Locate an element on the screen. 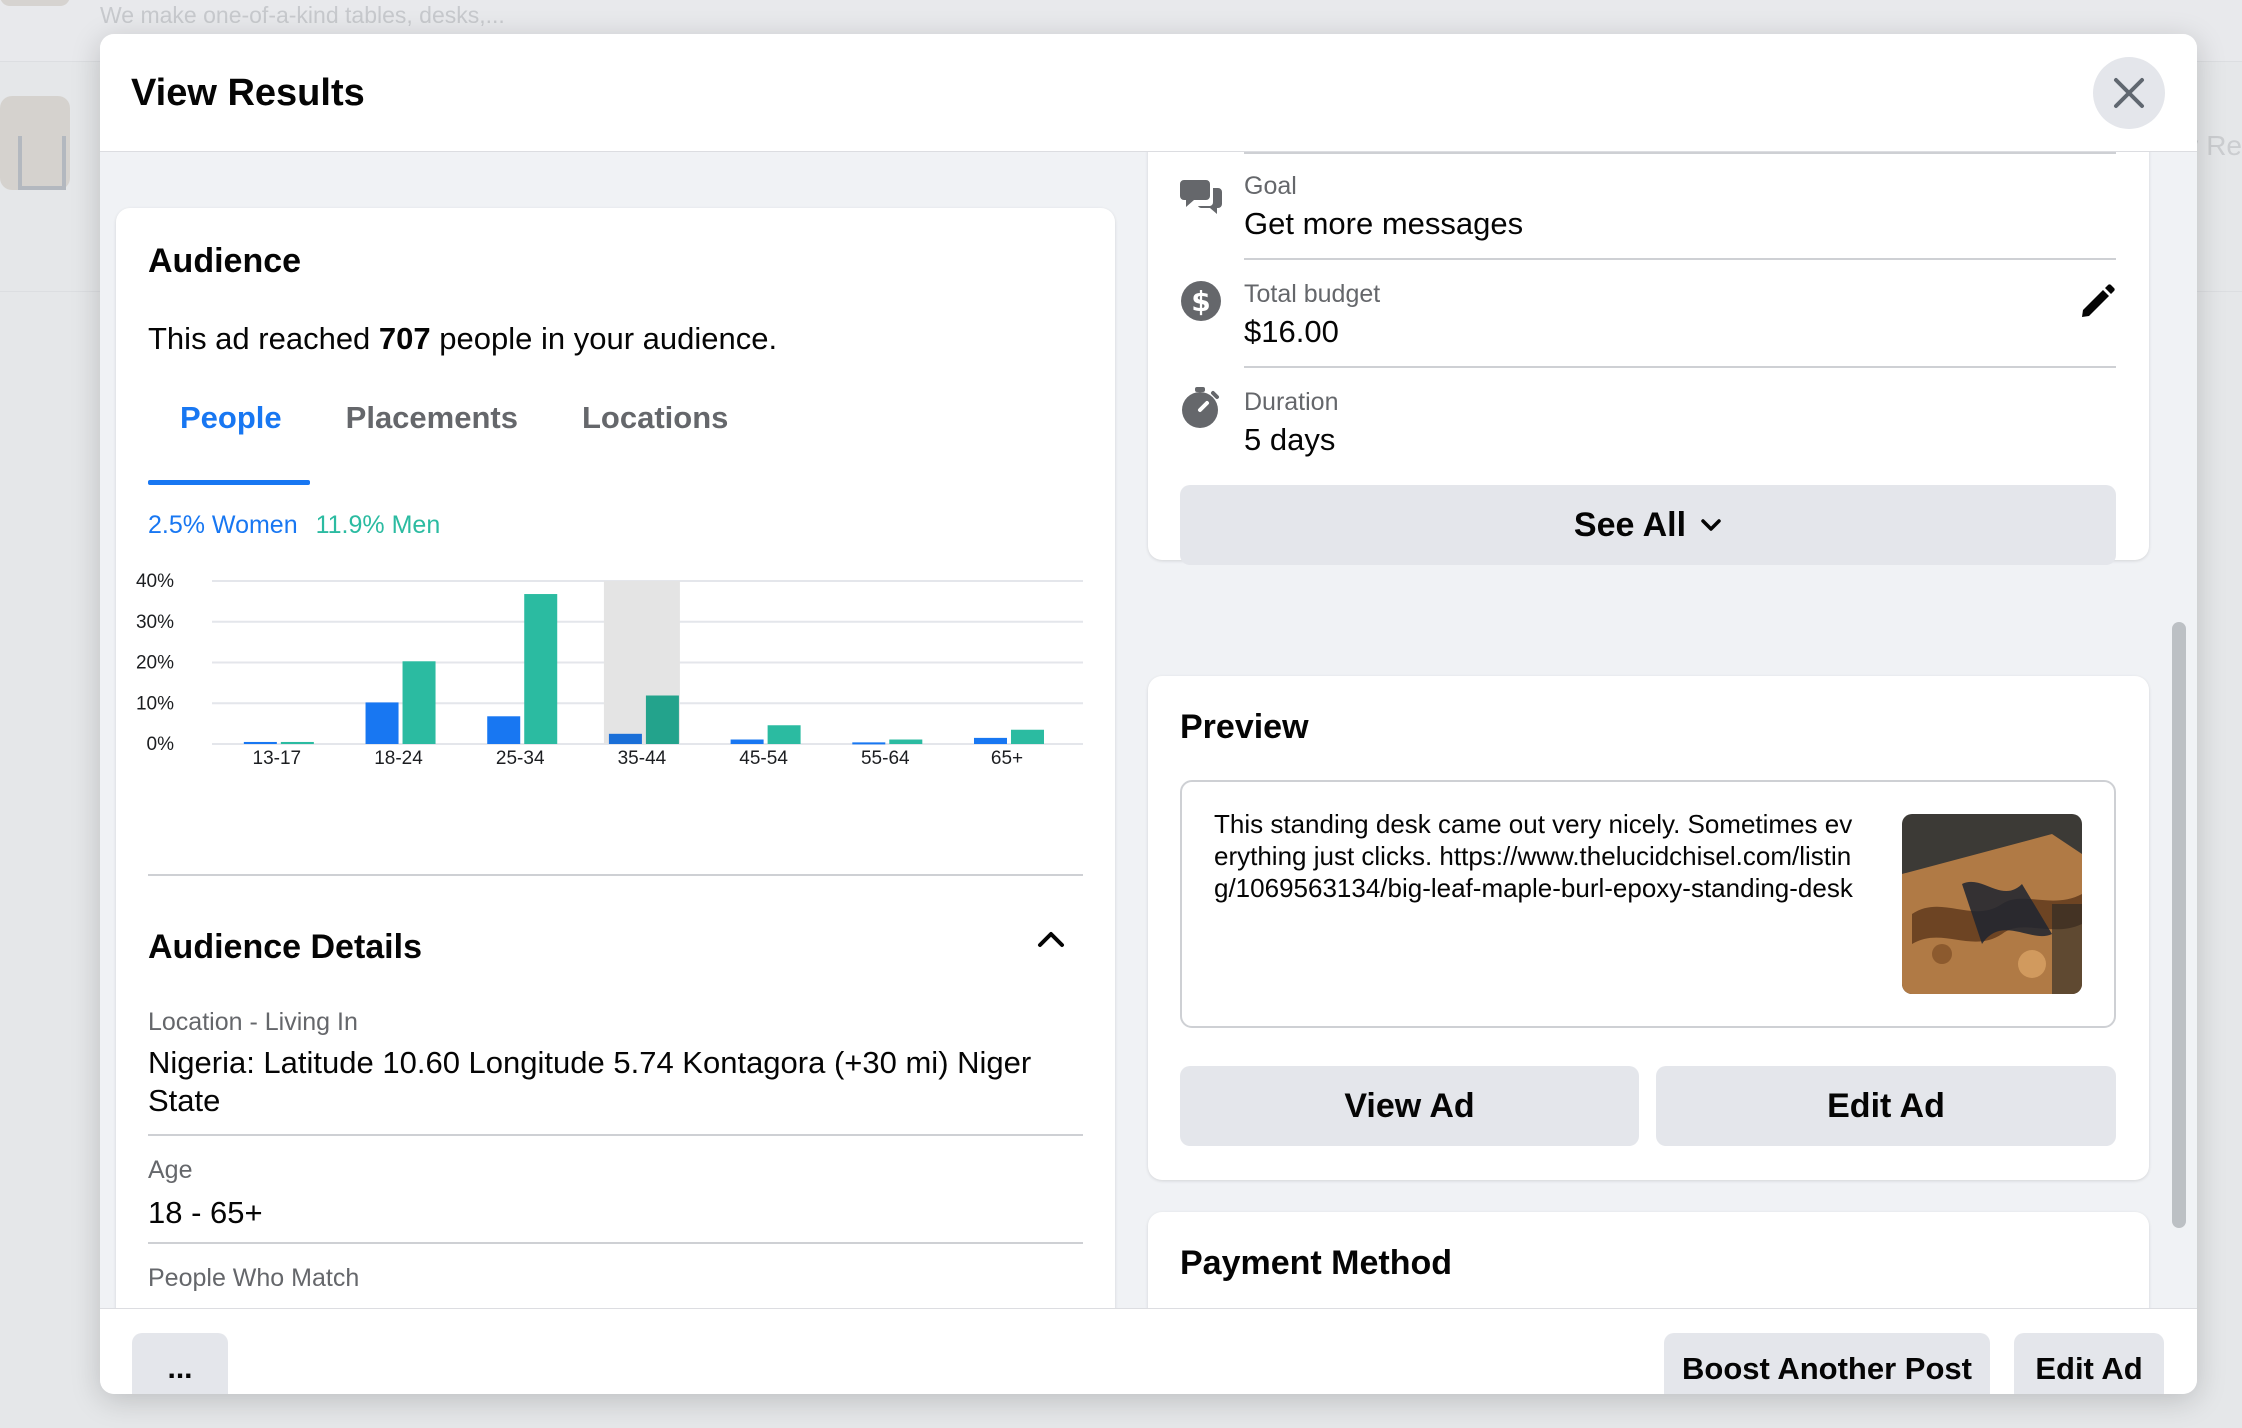 The width and height of the screenshot is (2242, 1428). preview-heading: Preview is located at coordinates (1244, 727).